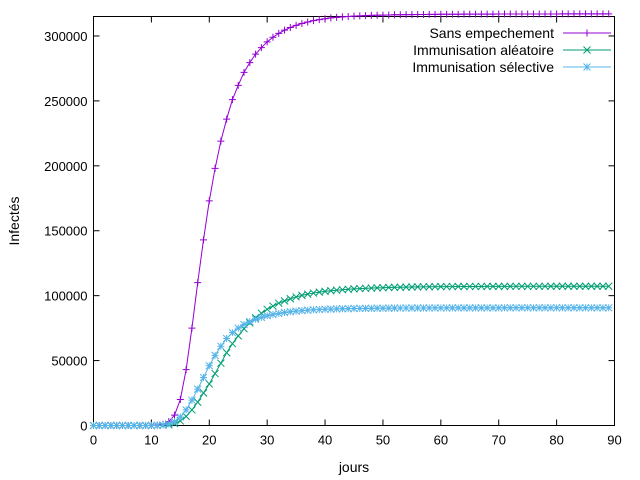 This screenshot has height=480, width=640. I want to click on x-axis-label: jours, so click(353, 467).